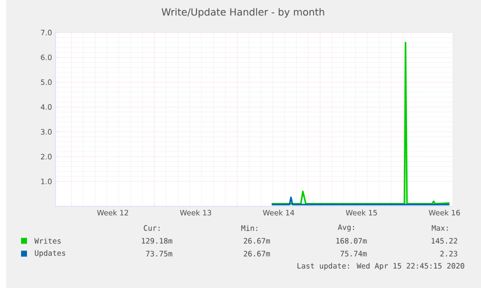 This screenshot has height=288, width=481. What do you see at coordinates (243, 13) in the screenshot?
I see `chart-title: Write/Update Handler - by month` at bounding box center [243, 13].